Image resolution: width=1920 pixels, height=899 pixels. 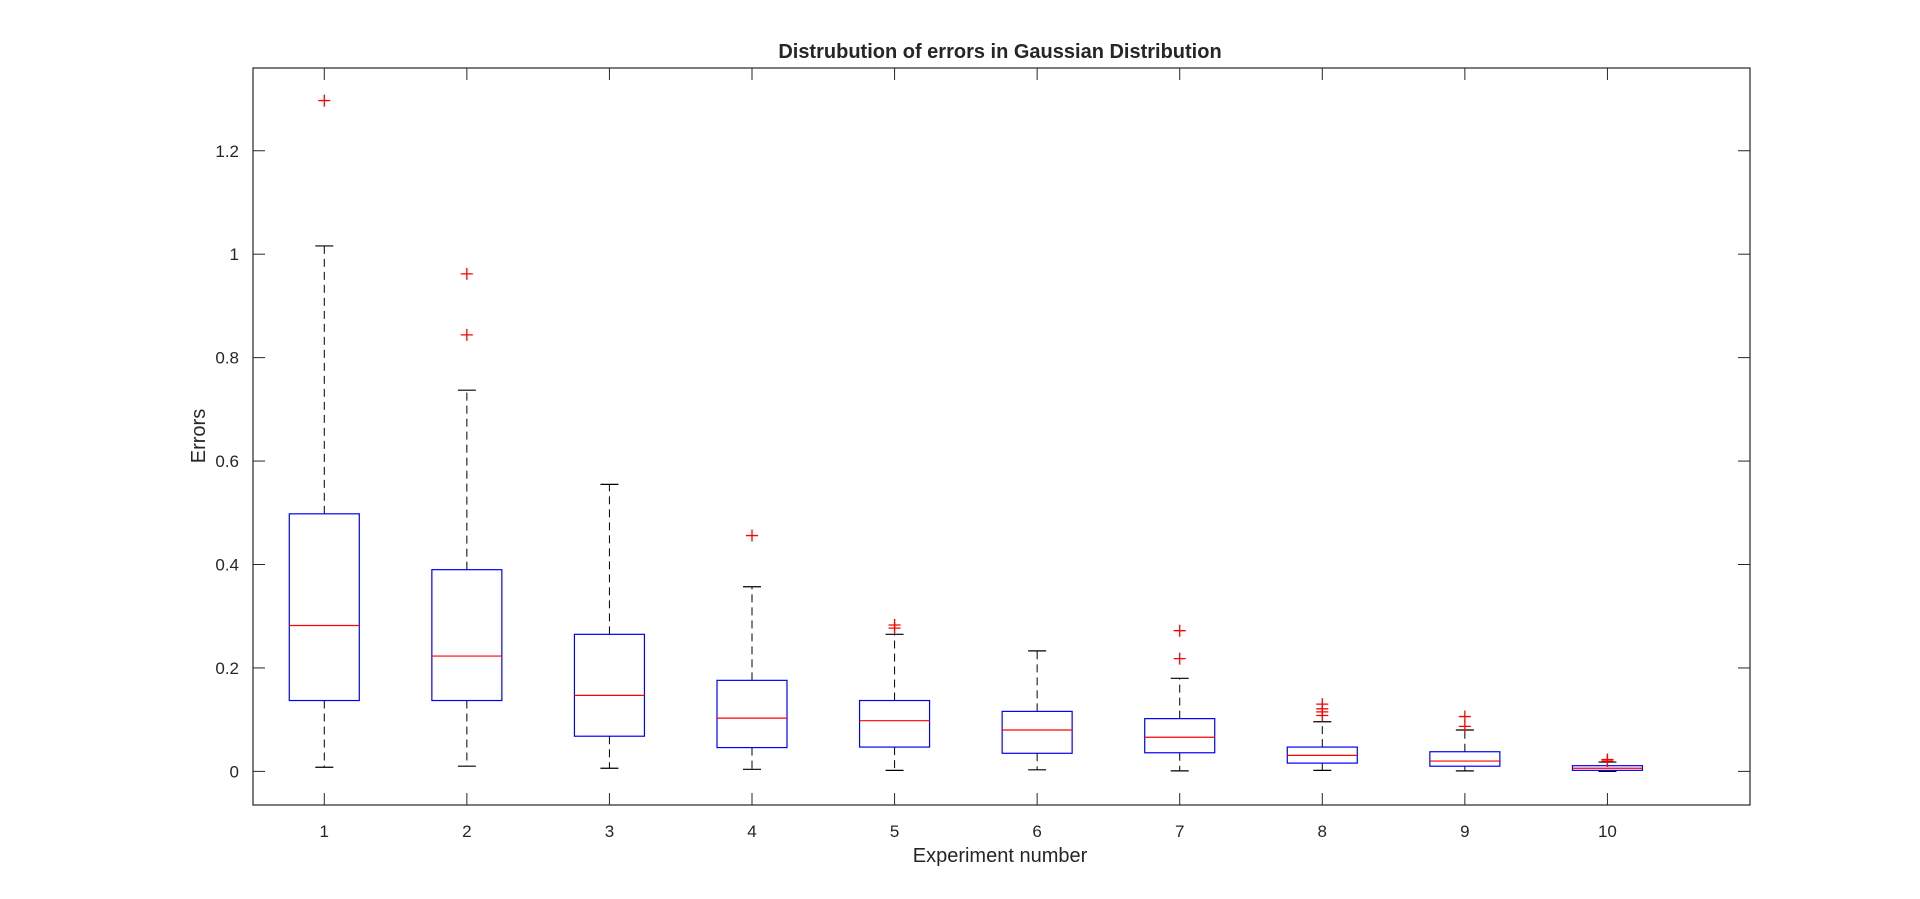 What do you see at coordinates (234, 254) in the screenshot?
I see `y-tick-label: 1` at bounding box center [234, 254].